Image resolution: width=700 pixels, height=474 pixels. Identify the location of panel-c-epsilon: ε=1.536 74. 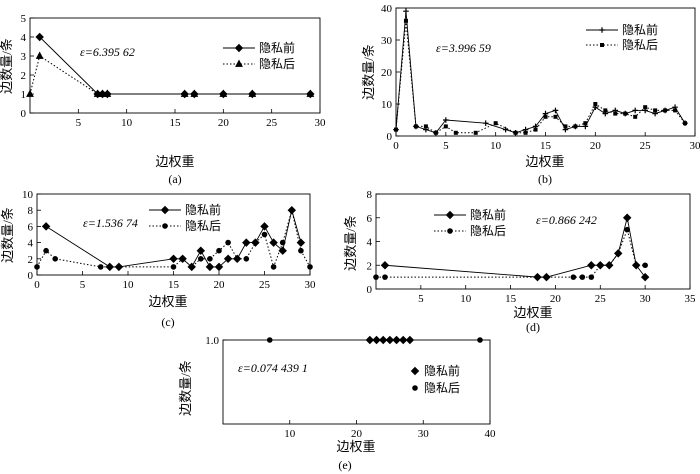
(110, 223).